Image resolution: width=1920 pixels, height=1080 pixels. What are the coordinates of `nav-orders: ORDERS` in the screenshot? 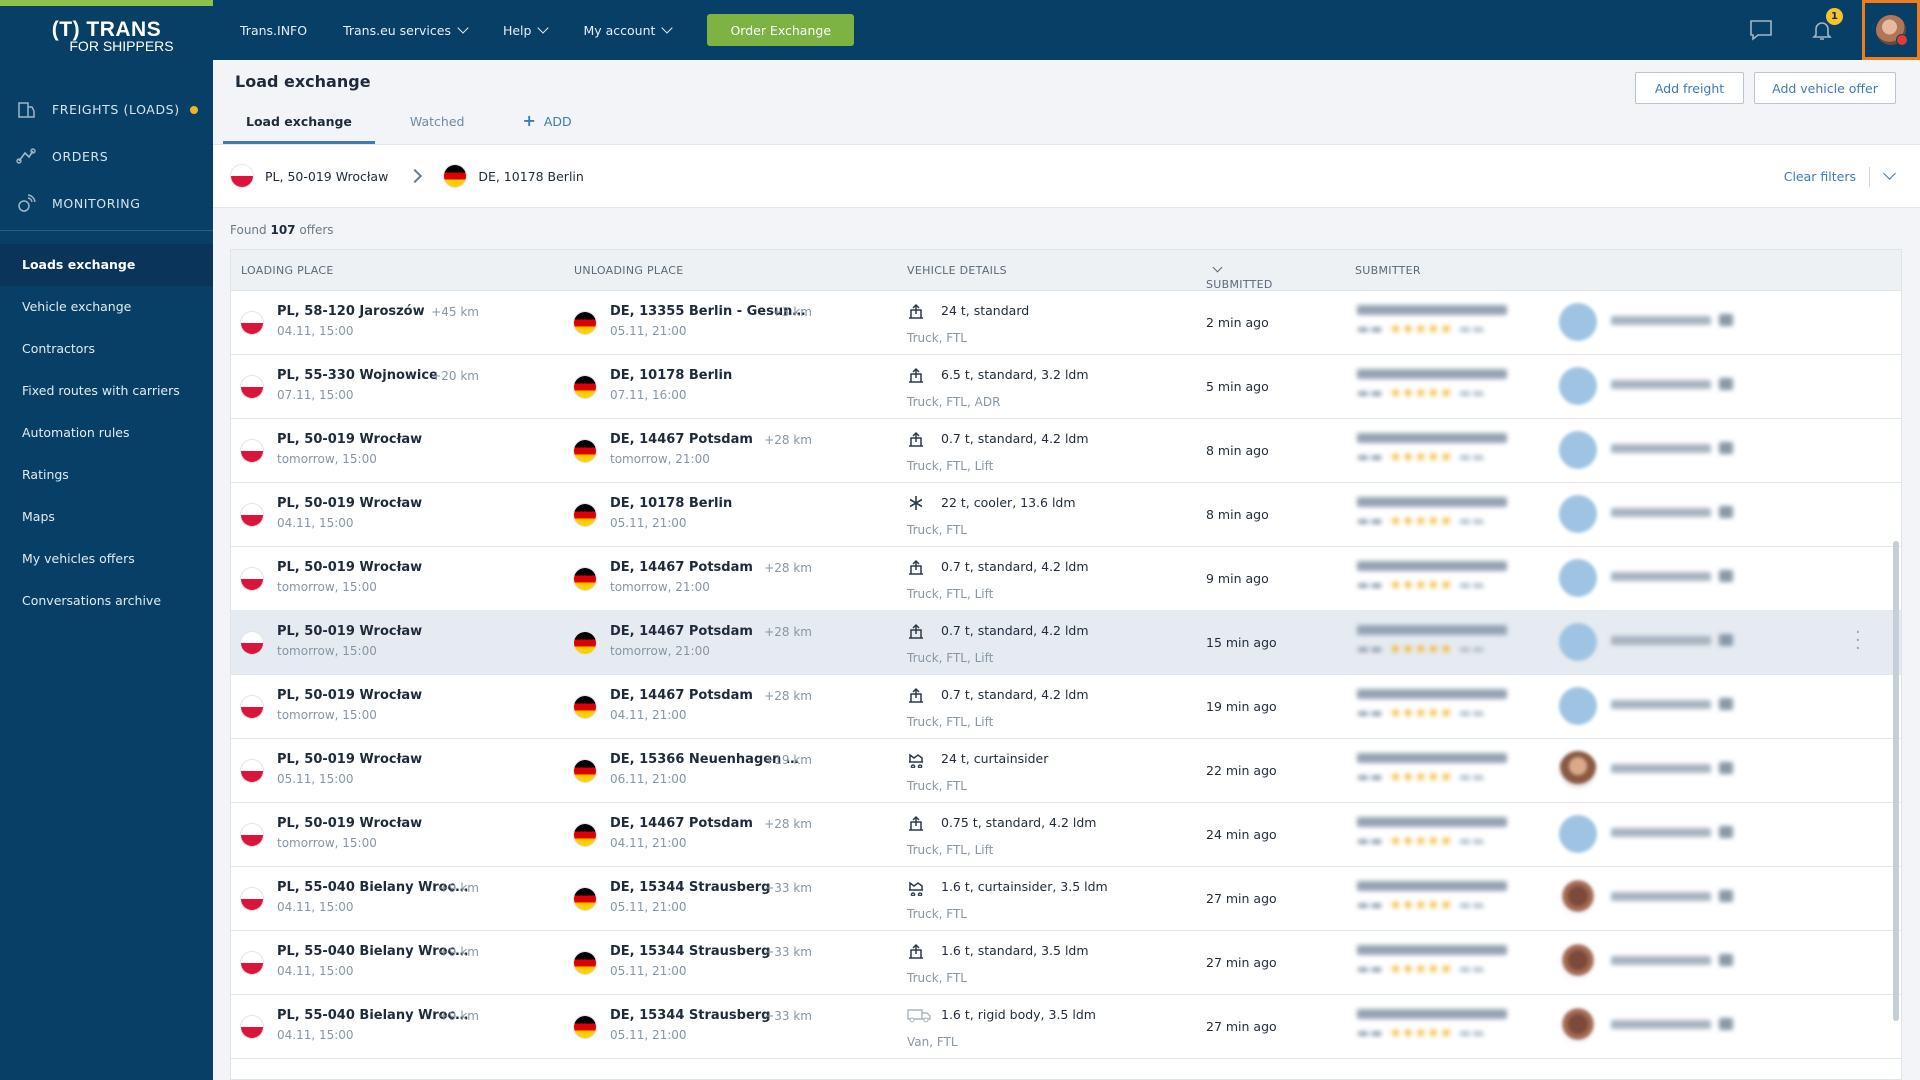 It's located at (106, 156).